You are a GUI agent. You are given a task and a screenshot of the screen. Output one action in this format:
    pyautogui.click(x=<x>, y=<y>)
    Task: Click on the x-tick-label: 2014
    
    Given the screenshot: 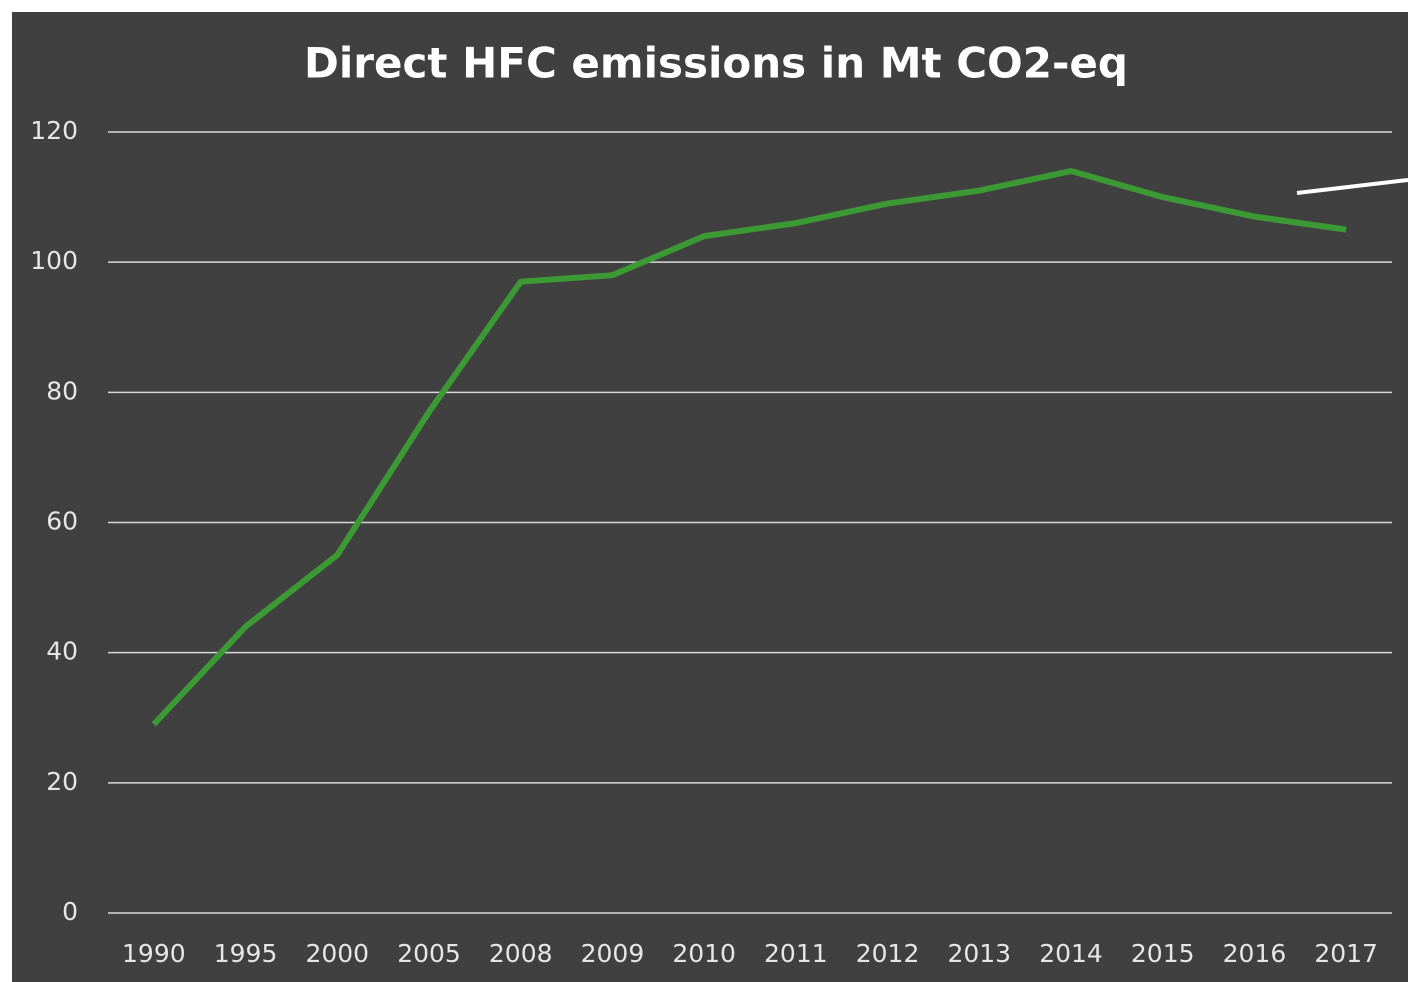 What is the action you would take?
    pyautogui.click(x=1071, y=953)
    